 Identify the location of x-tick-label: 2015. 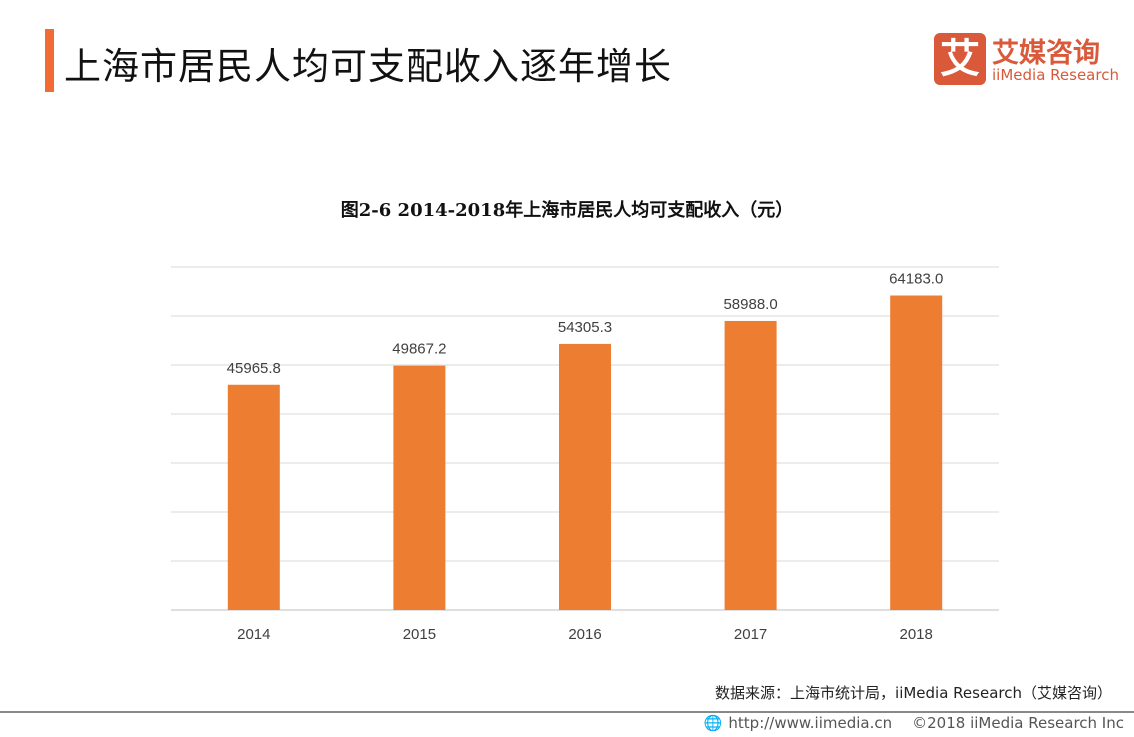
(419, 634).